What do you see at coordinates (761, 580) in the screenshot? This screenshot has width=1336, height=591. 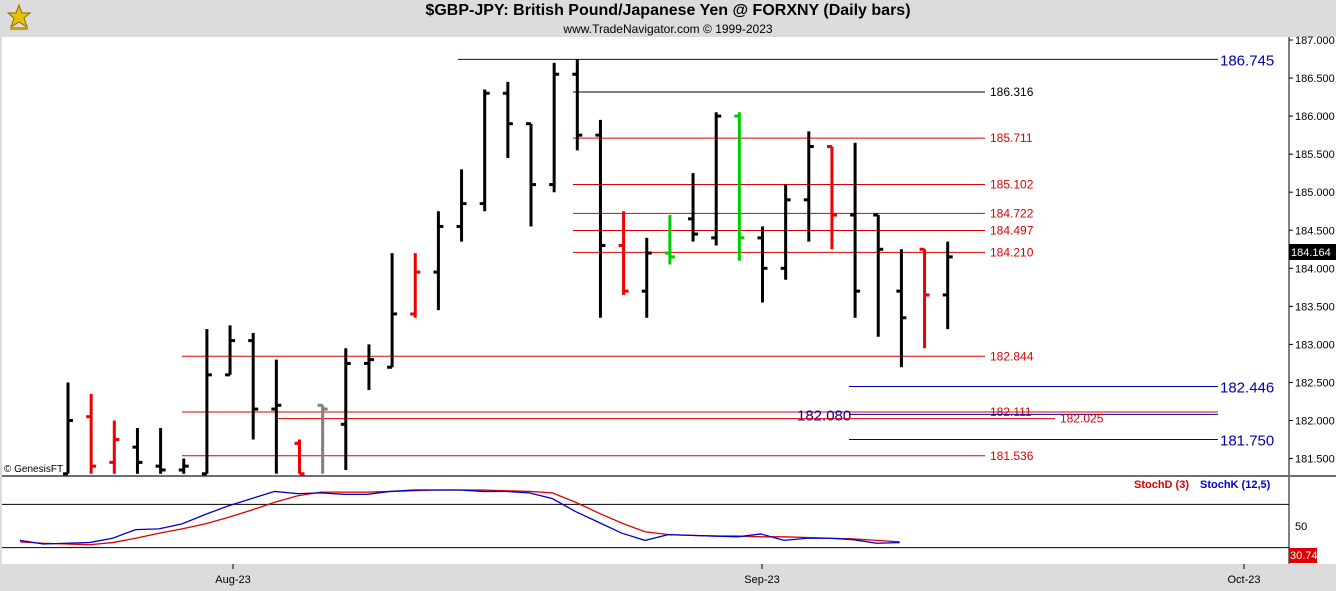 I see `x-tick-label: Sep-23` at bounding box center [761, 580].